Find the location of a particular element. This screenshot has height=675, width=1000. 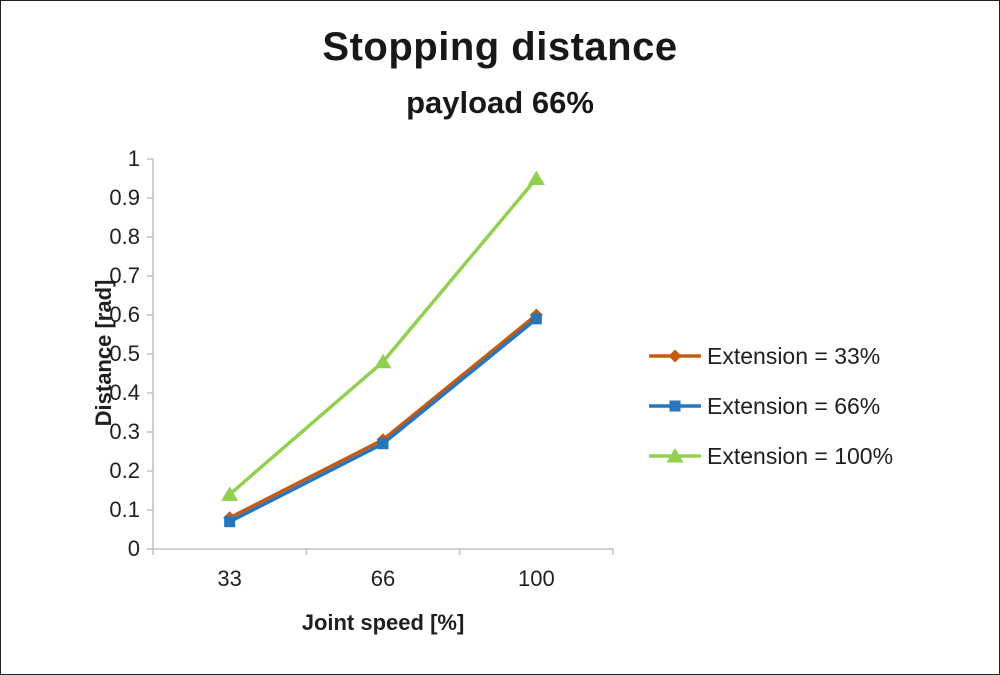

x-tick-label: 66 is located at coordinates (383, 578).